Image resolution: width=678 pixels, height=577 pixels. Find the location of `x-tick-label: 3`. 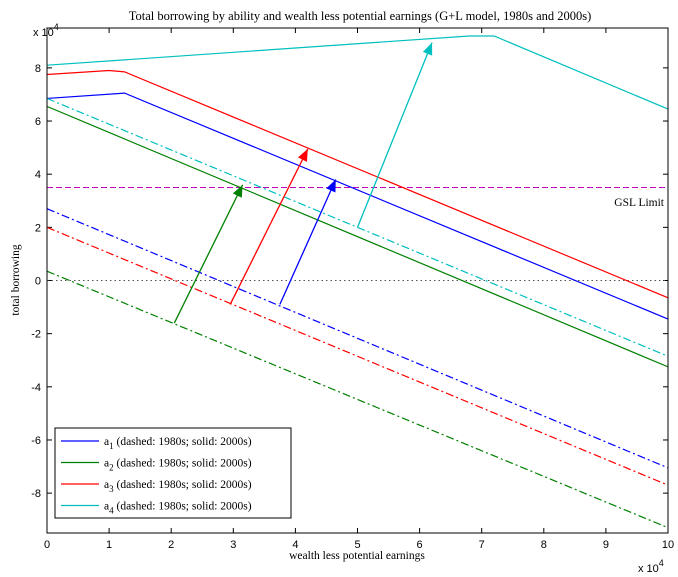

x-tick-label: 3 is located at coordinates (233, 545).